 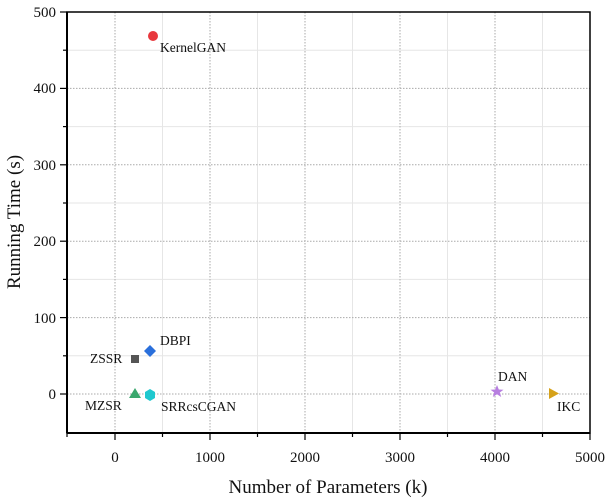 I want to click on point-label-kernelgan: KernelGAN, so click(x=193, y=47).